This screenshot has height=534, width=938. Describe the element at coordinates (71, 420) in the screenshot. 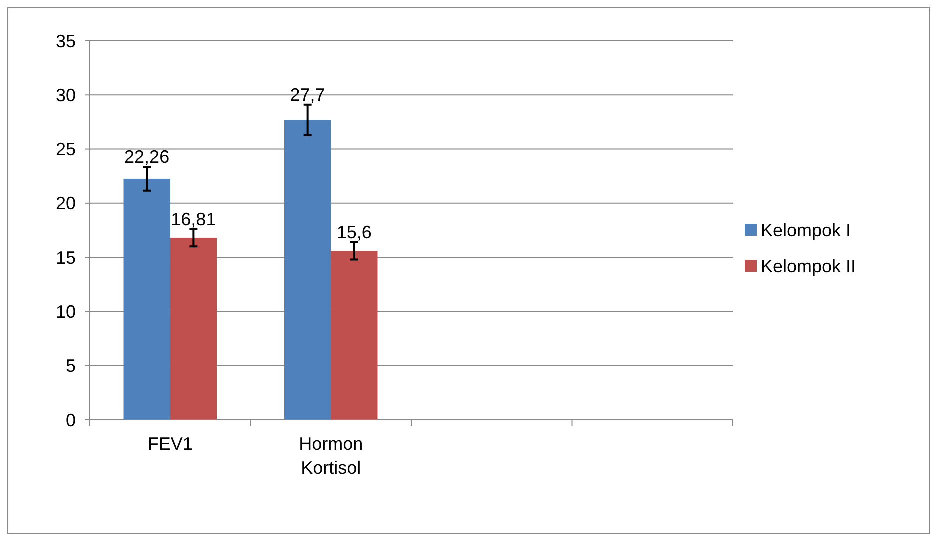

I see `y-tick-label: 0` at that location.